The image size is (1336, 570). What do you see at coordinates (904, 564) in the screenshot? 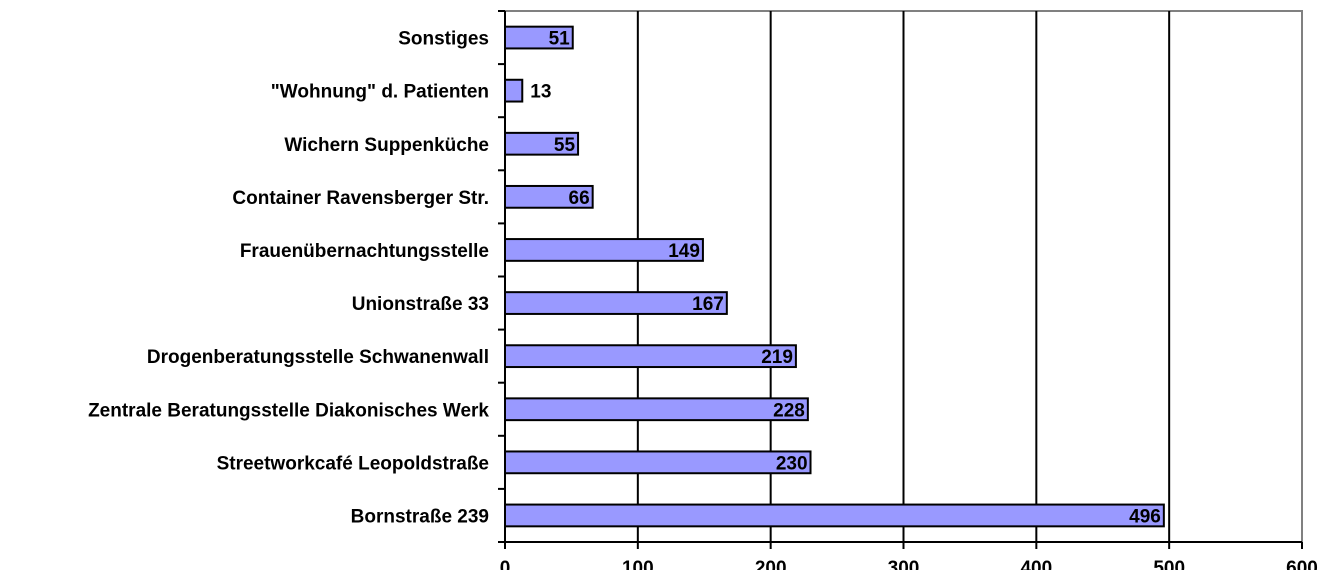
I see `x-tick-label: 300` at bounding box center [904, 564].